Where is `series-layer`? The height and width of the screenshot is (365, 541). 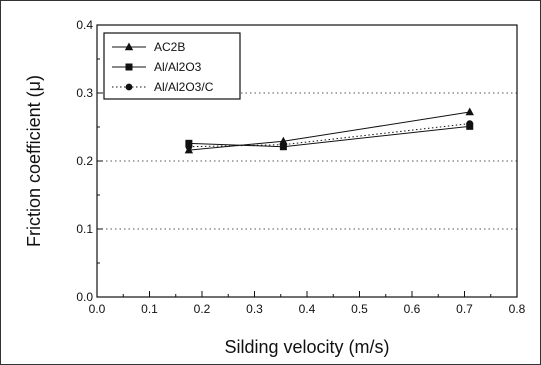 series-layer is located at coordinates (329, 130).